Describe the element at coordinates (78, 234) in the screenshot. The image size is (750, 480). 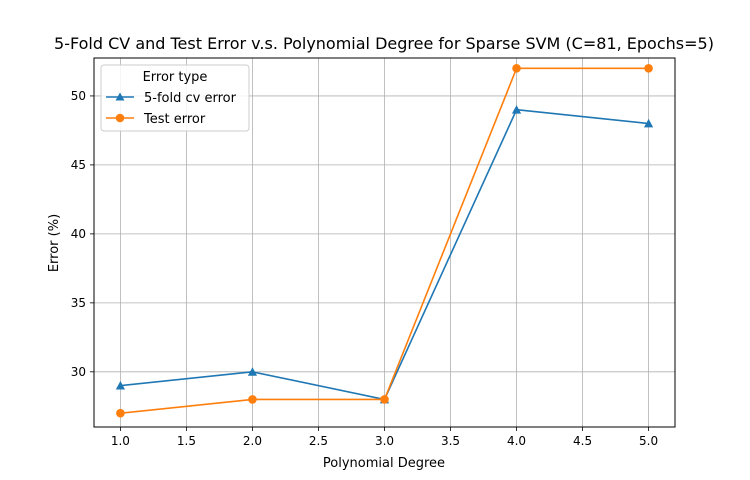
I see `y-tick-label: 40` at that location.